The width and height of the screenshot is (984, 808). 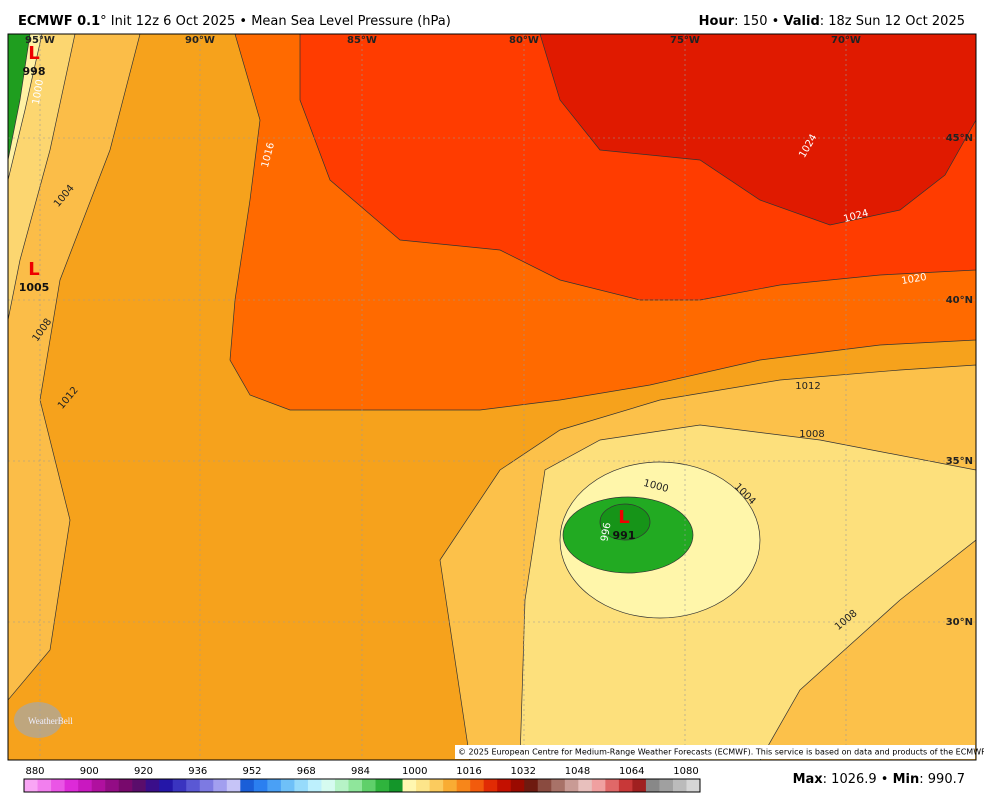 I want to click on longitude-label: 75°W, so click(x=685, y=40).